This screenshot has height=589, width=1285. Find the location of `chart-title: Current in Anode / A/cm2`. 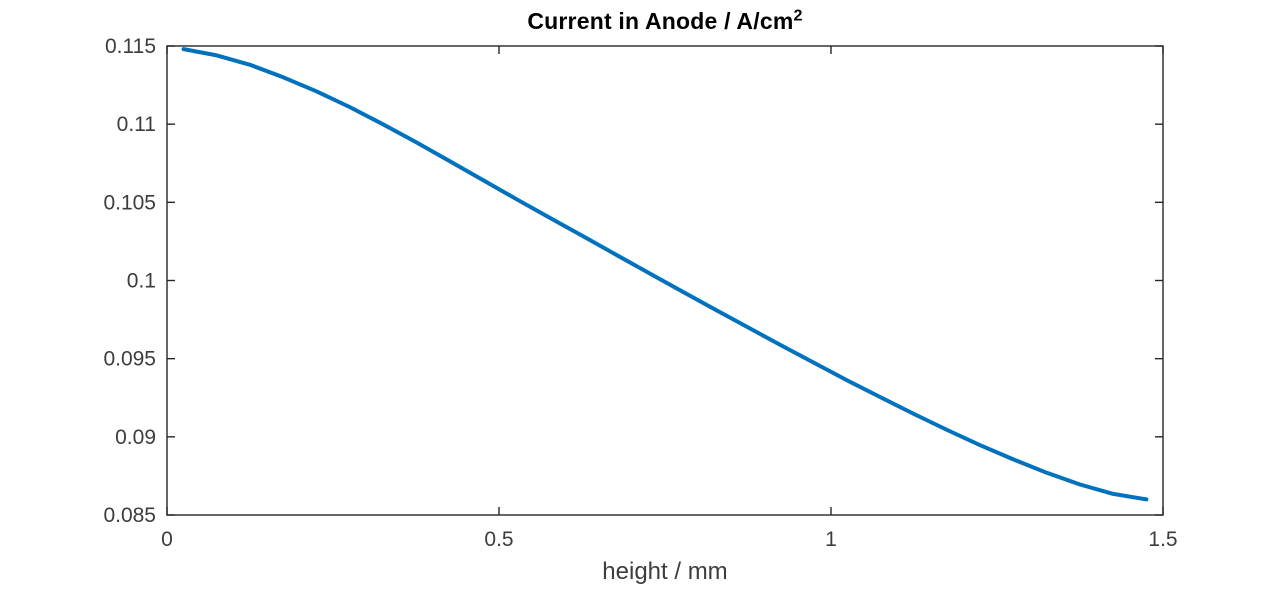

chart-title: Current in Anode / A/cm2 is located at coordinates (665, 20).